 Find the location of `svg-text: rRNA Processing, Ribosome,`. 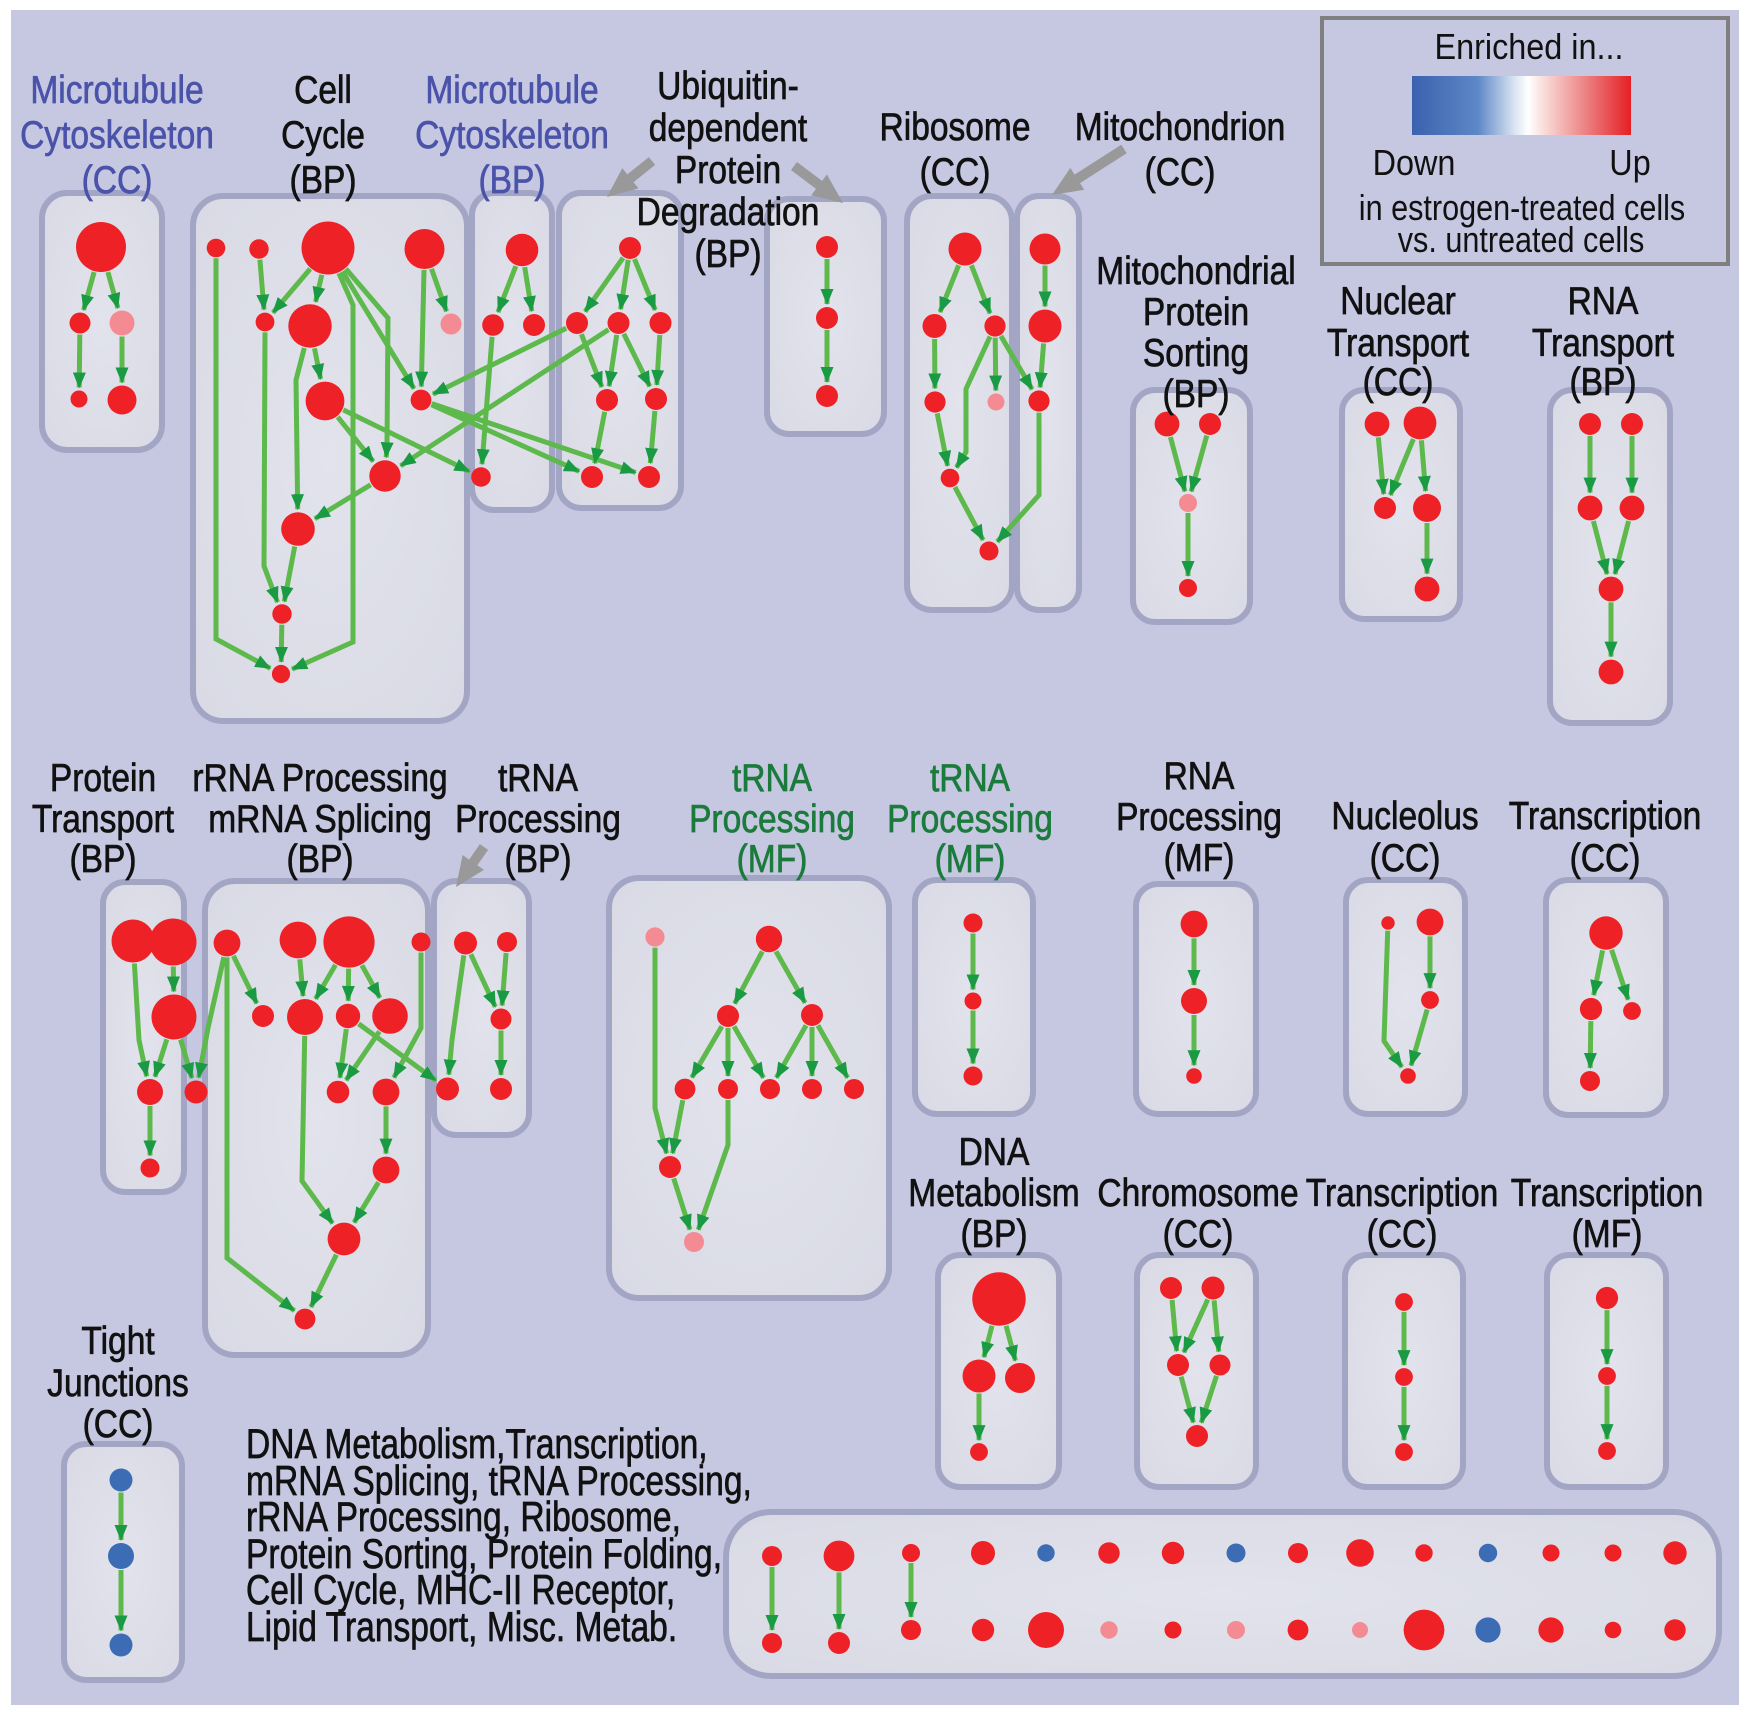

svg-text: rRNA Processing, Ribosome, is located at coordinates (463, 1518).